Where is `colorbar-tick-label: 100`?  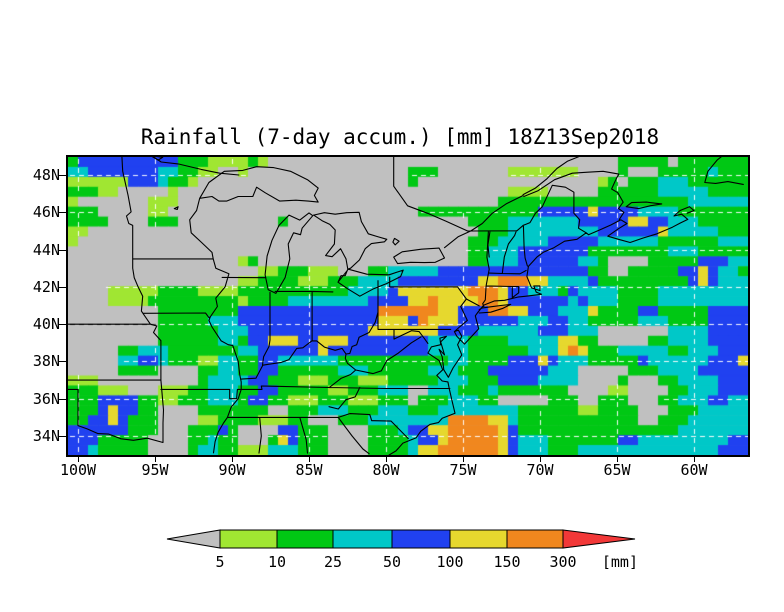 colorbar-tick-label: 100 is located at coordinates (449, 562).